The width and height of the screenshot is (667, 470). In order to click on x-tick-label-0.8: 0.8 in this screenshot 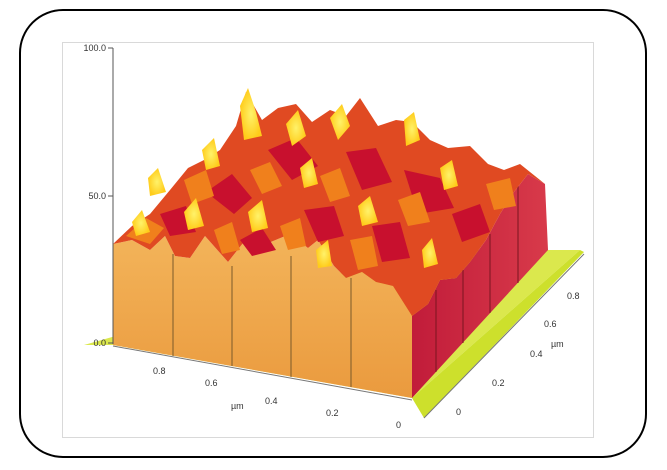, I will do `click(159, 371)`.